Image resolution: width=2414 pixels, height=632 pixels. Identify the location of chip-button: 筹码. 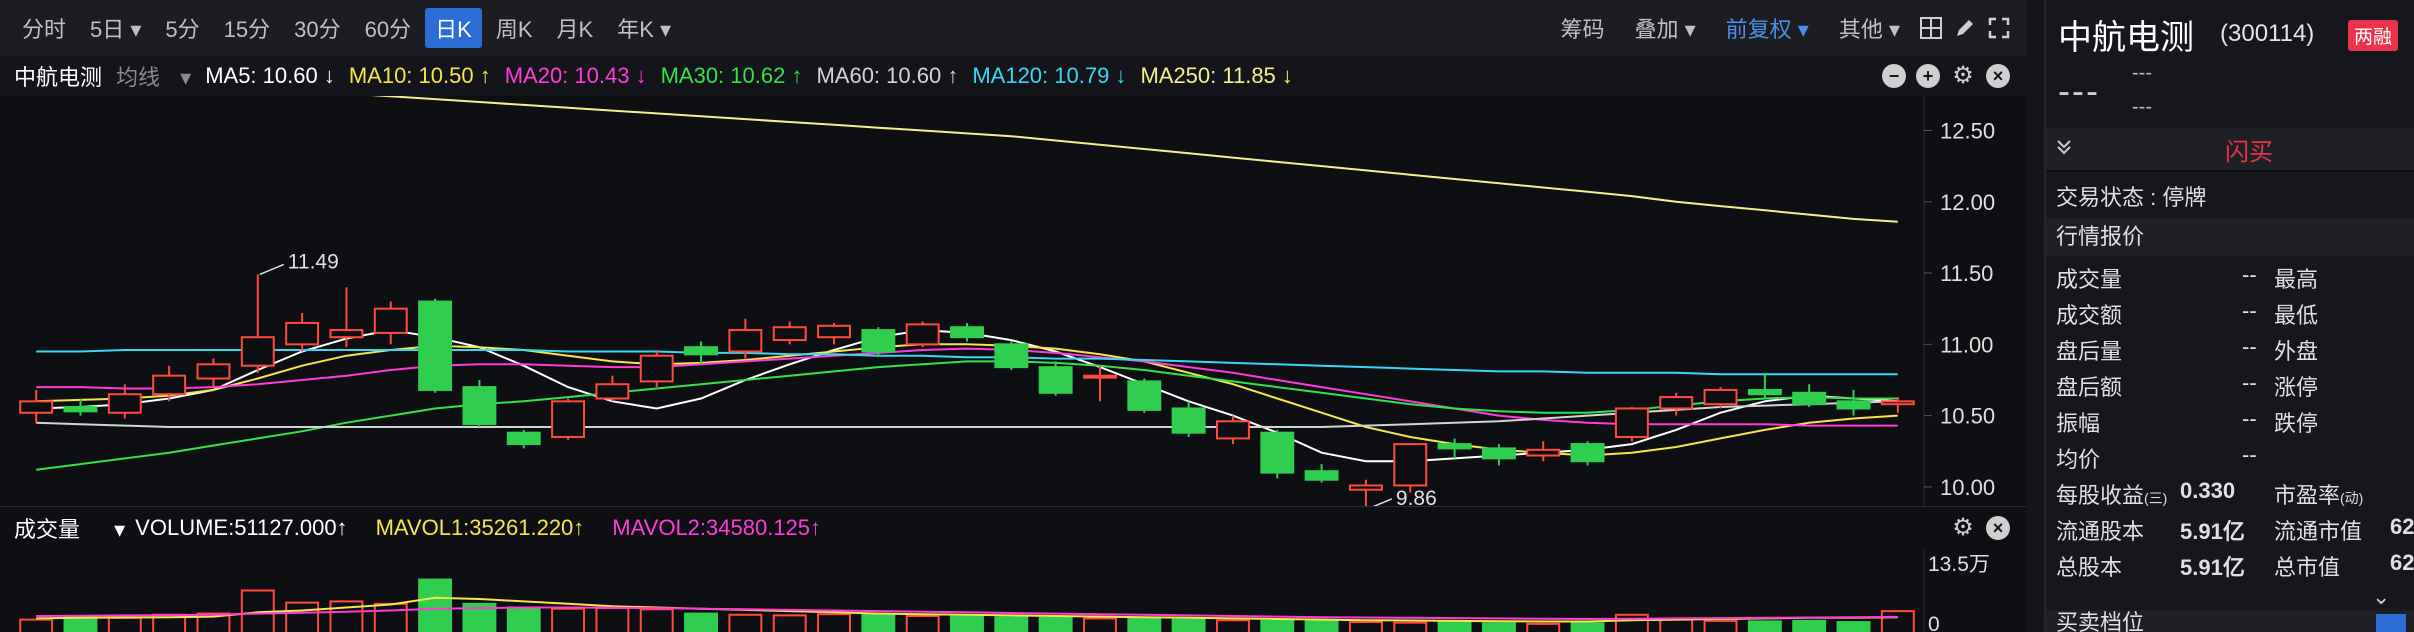
(1582, 29).